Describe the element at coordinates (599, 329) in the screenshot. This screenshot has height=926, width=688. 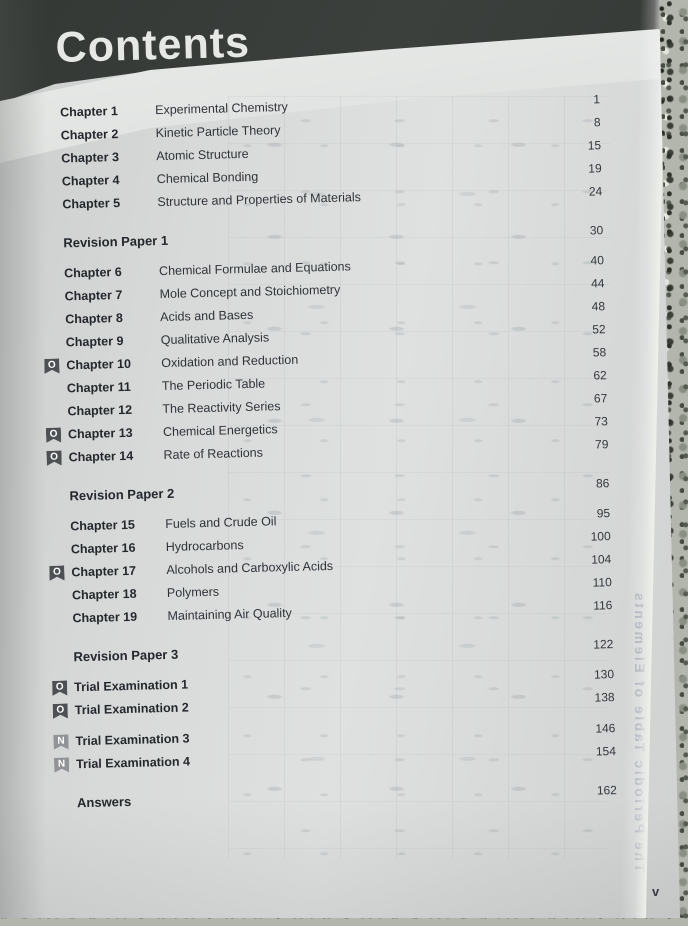
I see `toc-page-number: 52` at that location.